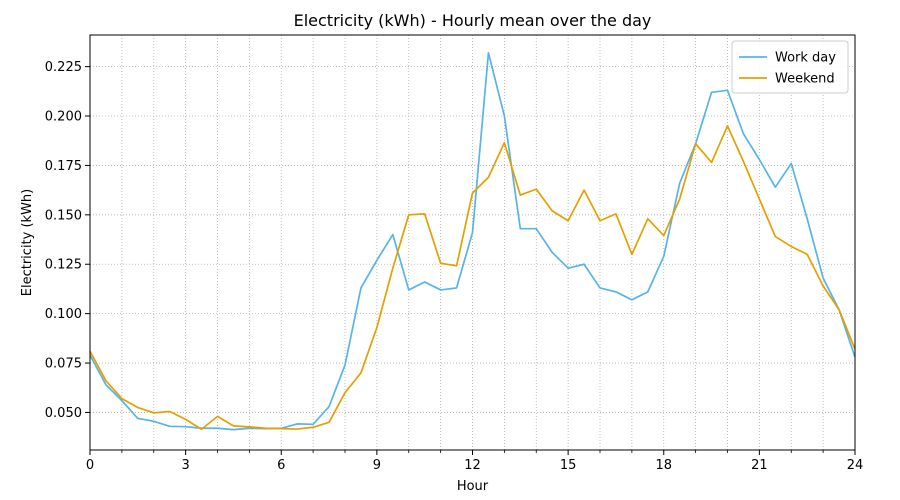 Image resolution: width=900 pixels, height=500 pixels. Describe the element at coordinates (855, 465) in the screenshot. I see `x-tick-label: 24` at that location.